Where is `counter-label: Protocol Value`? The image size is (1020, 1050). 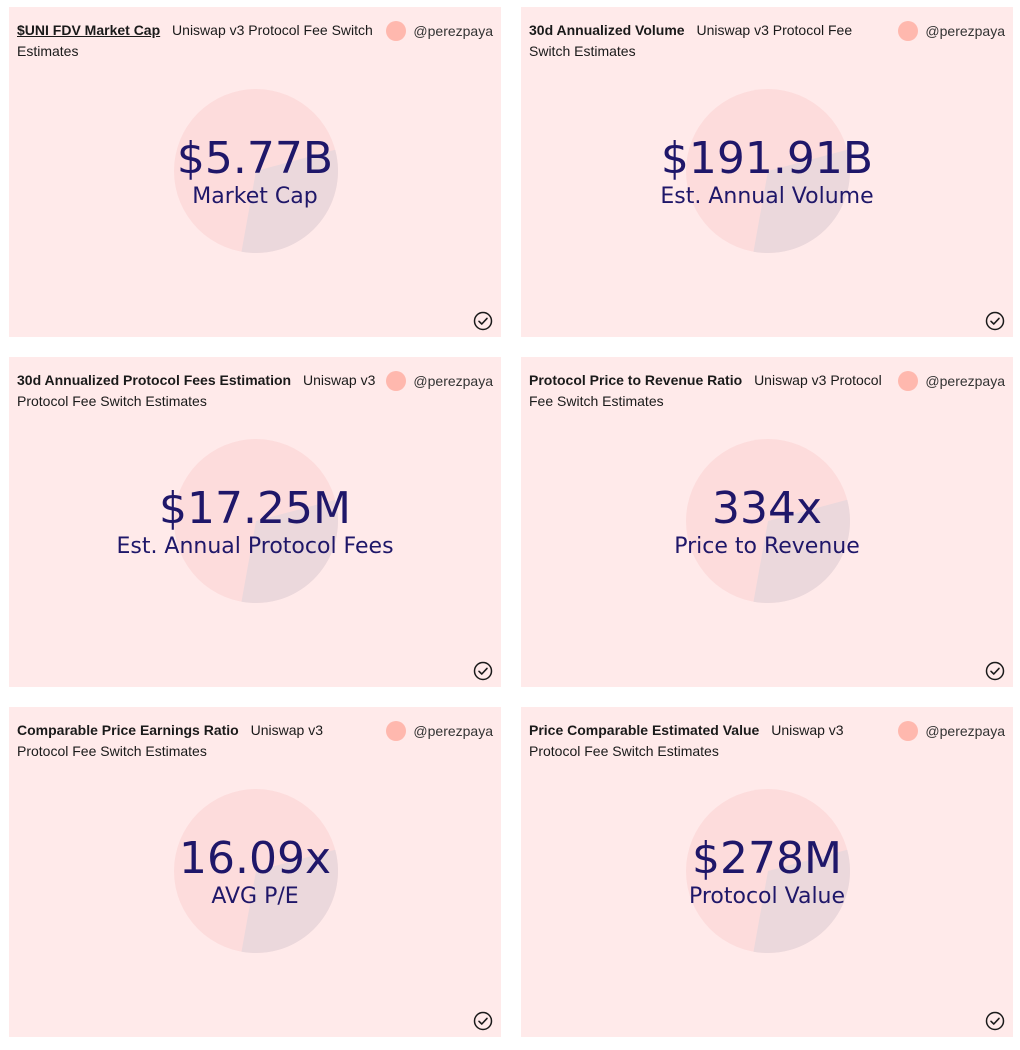 counter-label: Protocol Value is located at coordinates (767, 896).